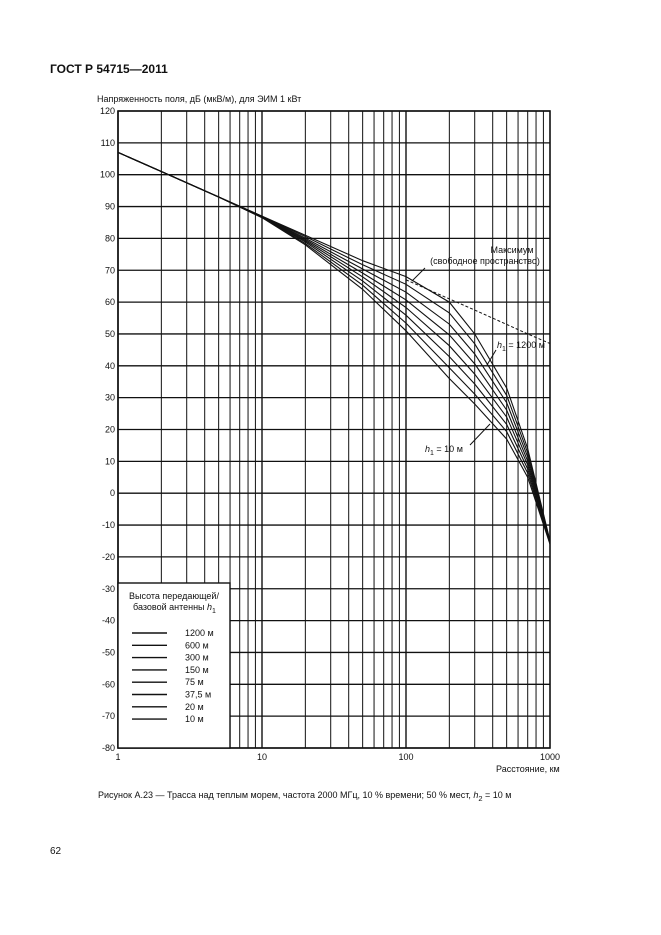 The image size is (661, 935). Describe the element at coordinates (198, 695) in the screenshot. I see `legend-label: 37,5 м` at that location.